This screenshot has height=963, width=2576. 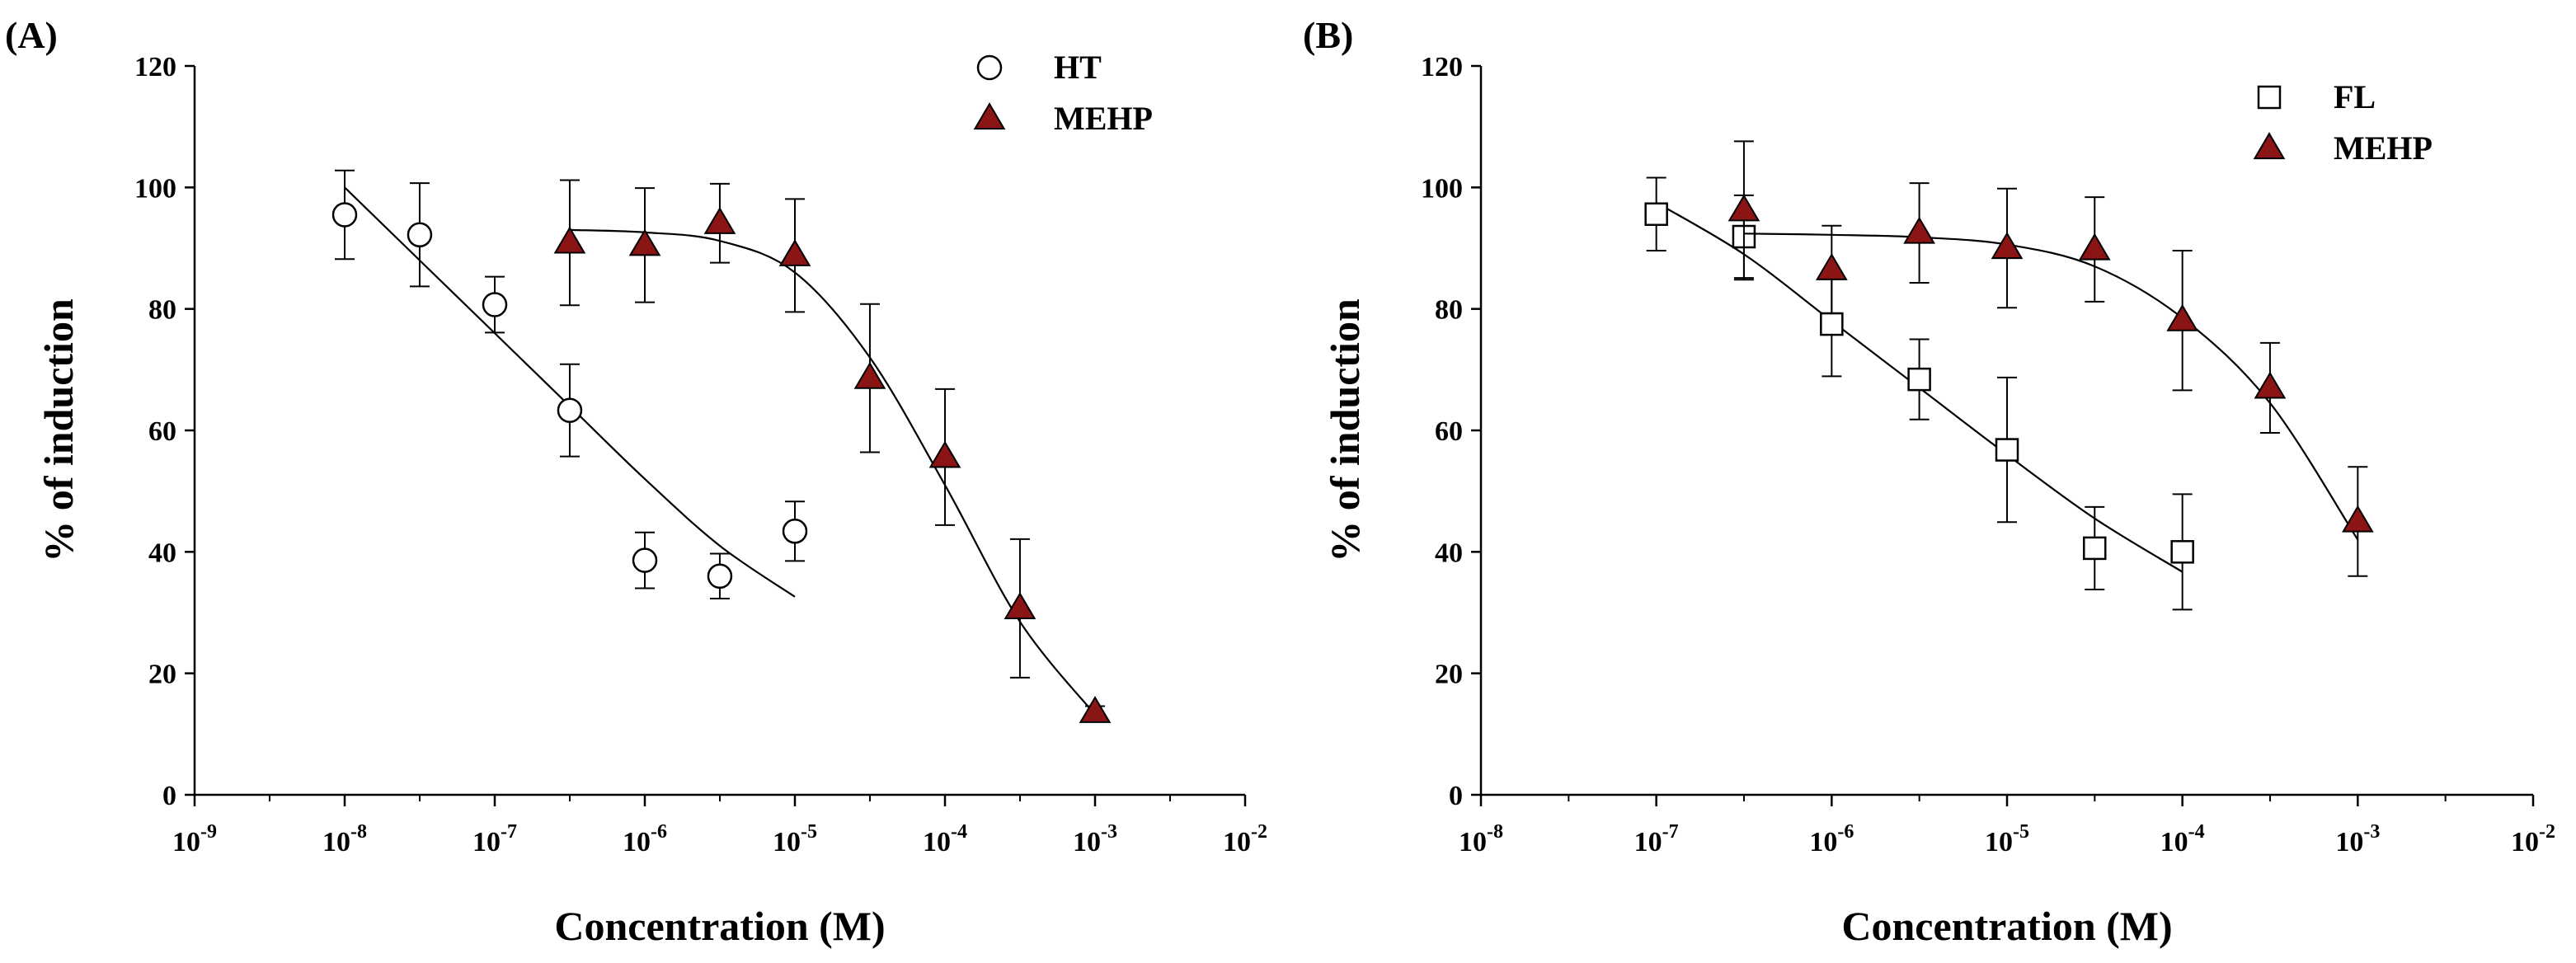 I want to click on x-tick-label: 10⁻⁹, so click(x=194, y=839).